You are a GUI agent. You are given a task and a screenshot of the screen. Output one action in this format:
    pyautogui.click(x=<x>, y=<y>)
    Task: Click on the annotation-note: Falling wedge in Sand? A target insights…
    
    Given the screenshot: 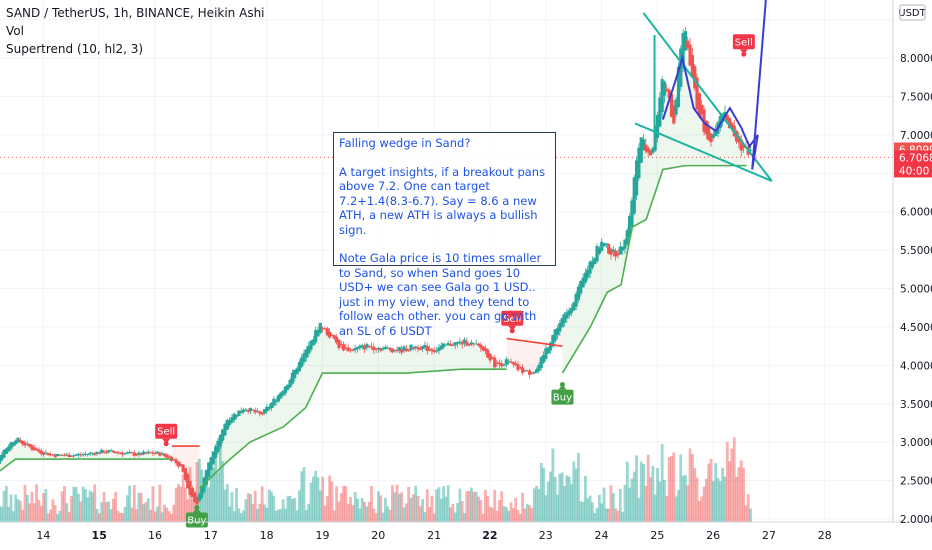 What is the action you would take?
    pyautogui.click(x=444, y=235)
    